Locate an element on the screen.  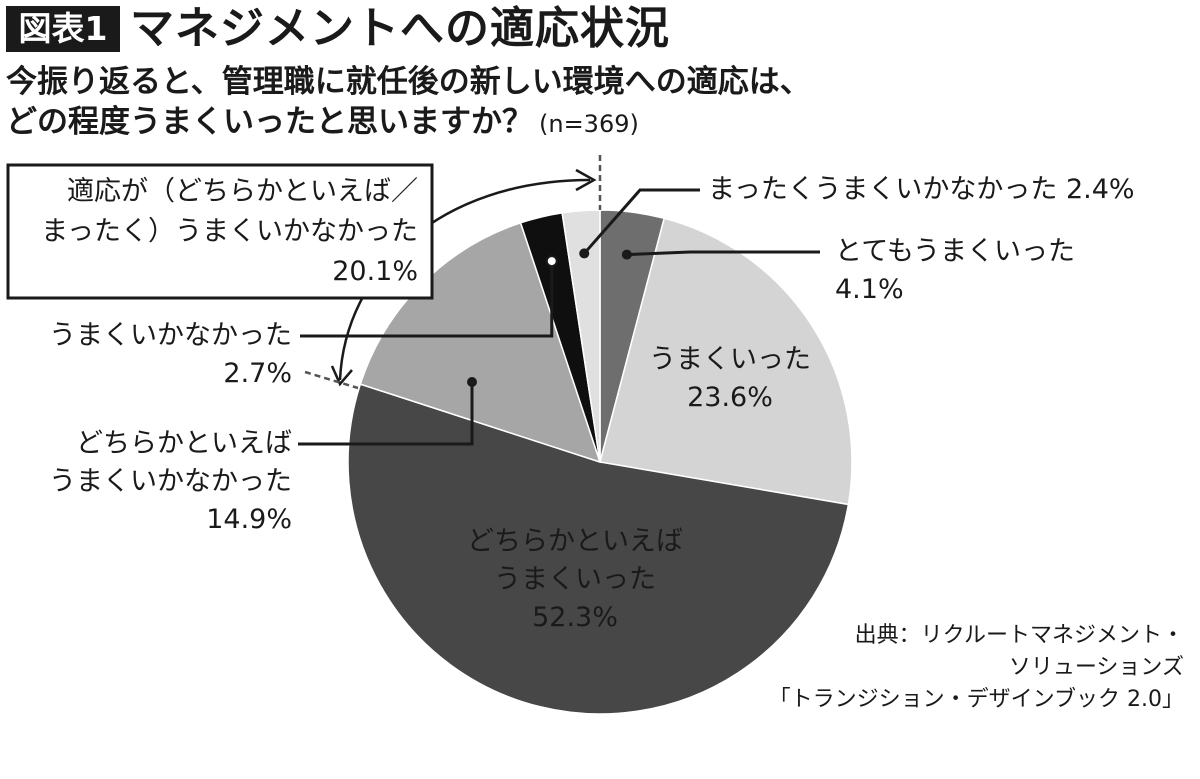
label-very-good-line-1: とてもうまくいった is located at coordinates (955, 251).